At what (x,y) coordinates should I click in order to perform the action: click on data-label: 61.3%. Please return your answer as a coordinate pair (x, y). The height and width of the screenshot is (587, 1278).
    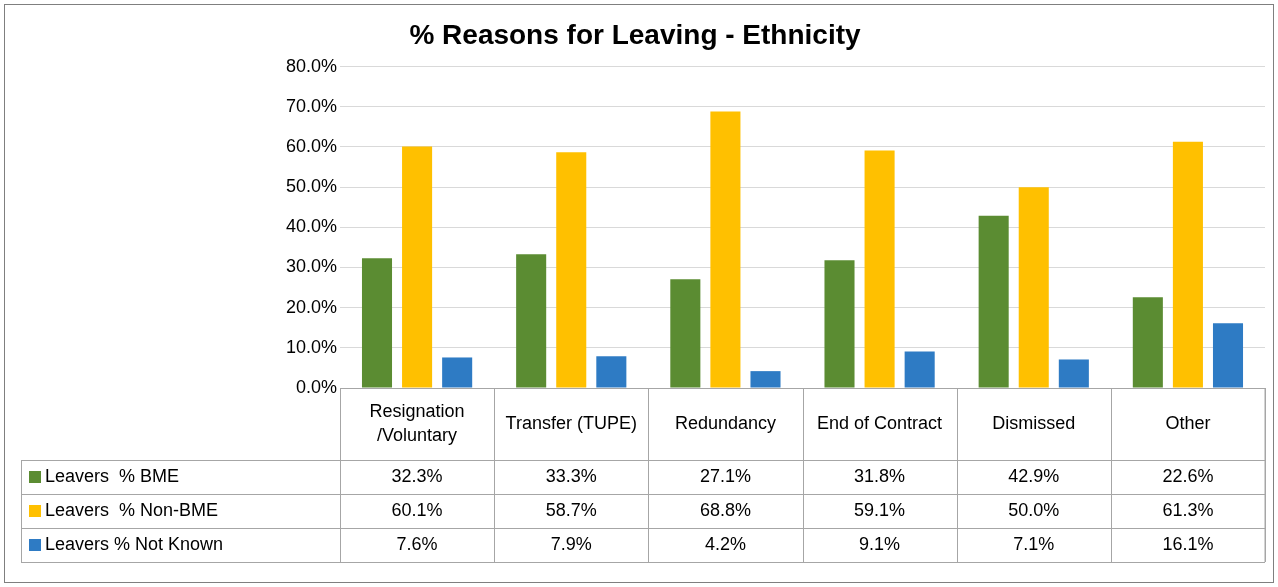
    Looking at the image, I should click on (1188, 509).